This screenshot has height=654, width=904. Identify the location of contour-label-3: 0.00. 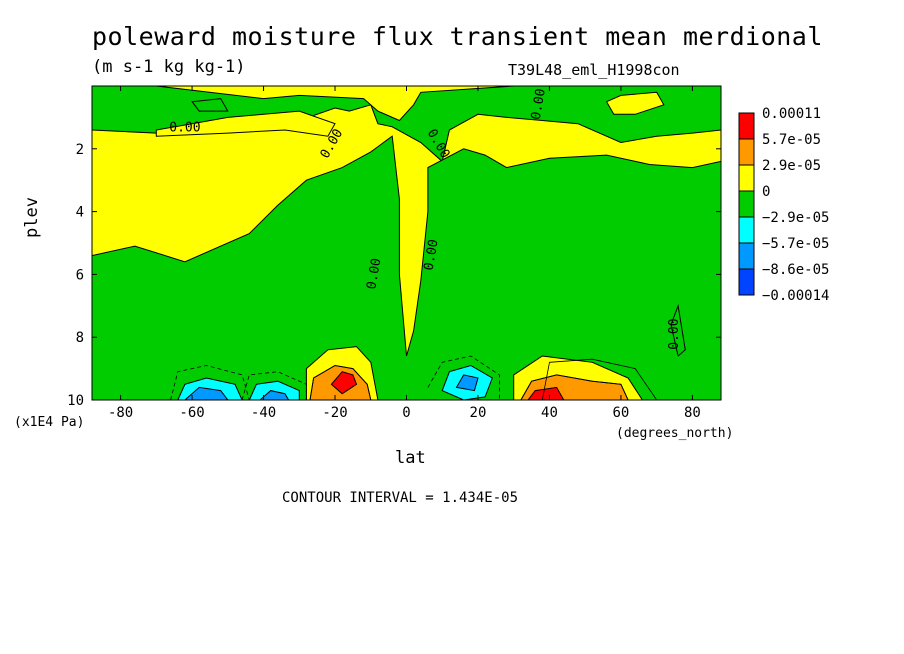
(374, 273).